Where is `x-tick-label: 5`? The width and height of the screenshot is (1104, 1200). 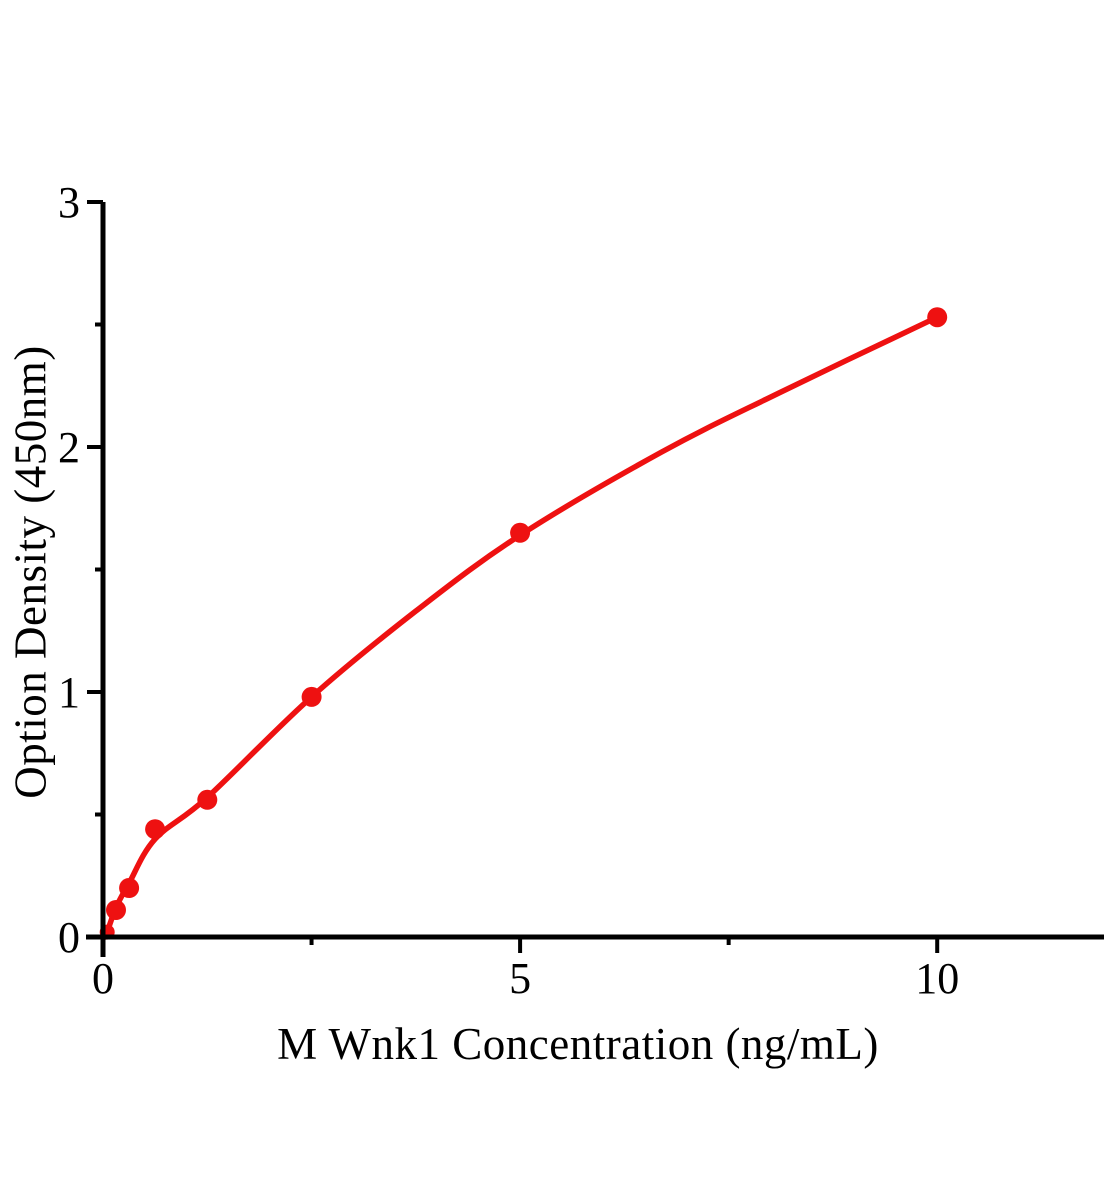
x-tick-label: 5 is located at coordinates (520, 978).